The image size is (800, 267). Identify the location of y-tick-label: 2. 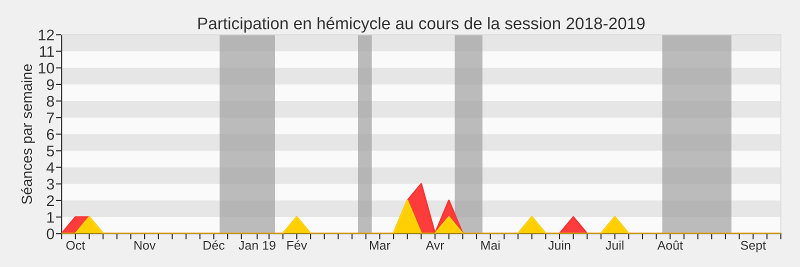
(50, 200).